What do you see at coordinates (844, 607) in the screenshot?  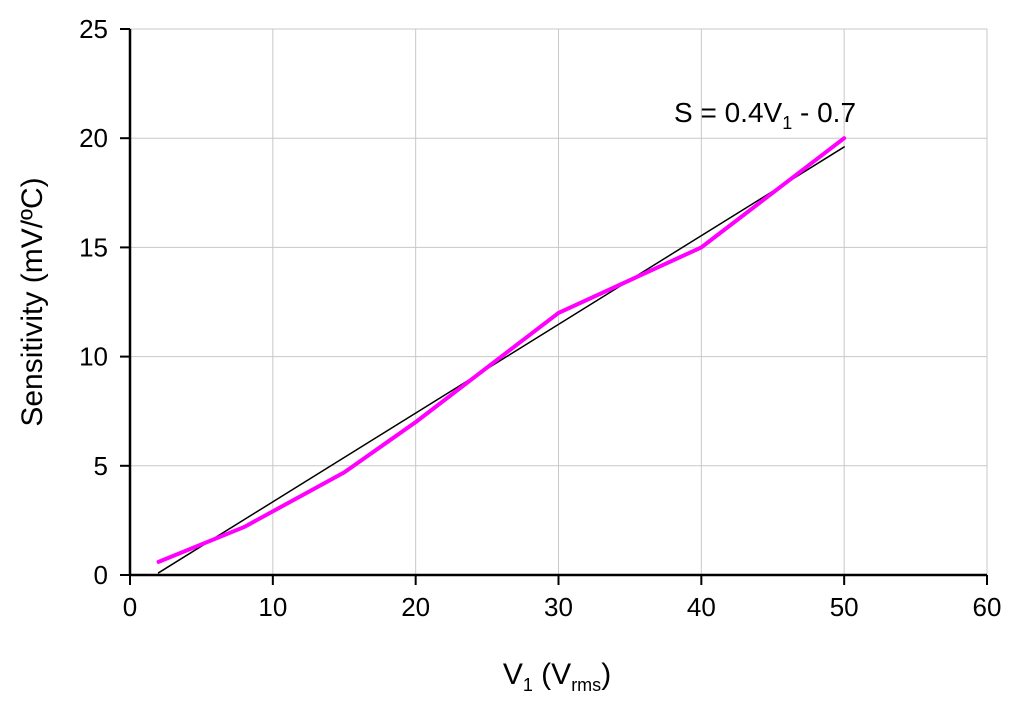 I see `x-tick-label: 50` at bounding box center [844, 607].